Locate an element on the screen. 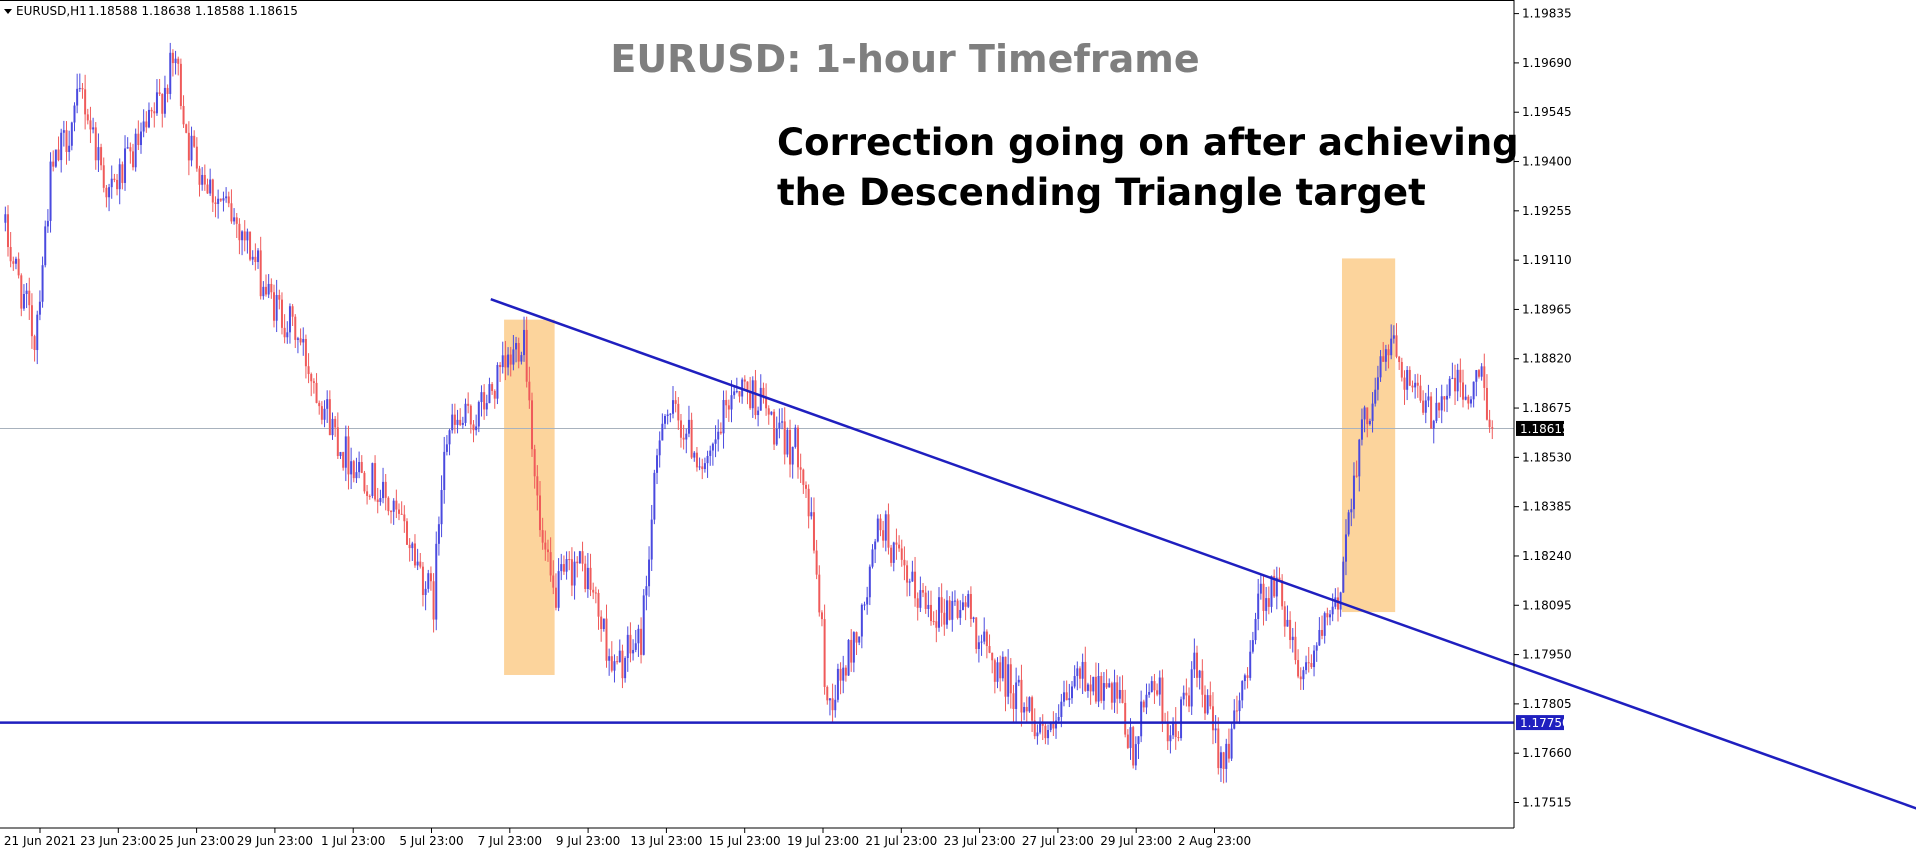 The height and width of the screenshot is (850, 1916). x-tick-label: 23 Jul 23:00 is located at coordinates (980, 841).